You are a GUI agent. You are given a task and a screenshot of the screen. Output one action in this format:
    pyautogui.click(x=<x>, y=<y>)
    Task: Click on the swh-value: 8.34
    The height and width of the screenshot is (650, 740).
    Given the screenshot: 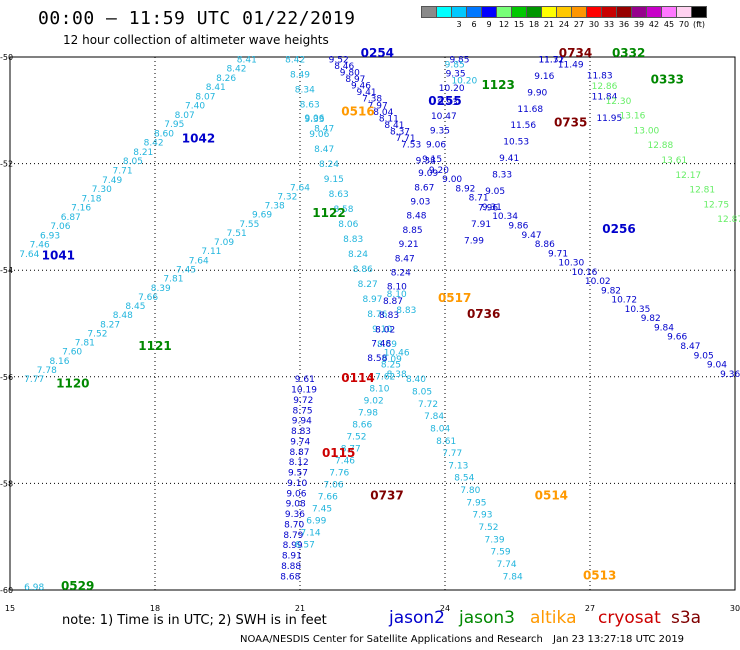 What is the action you would take?
    pyautogui.click(x=305, y=90)
    